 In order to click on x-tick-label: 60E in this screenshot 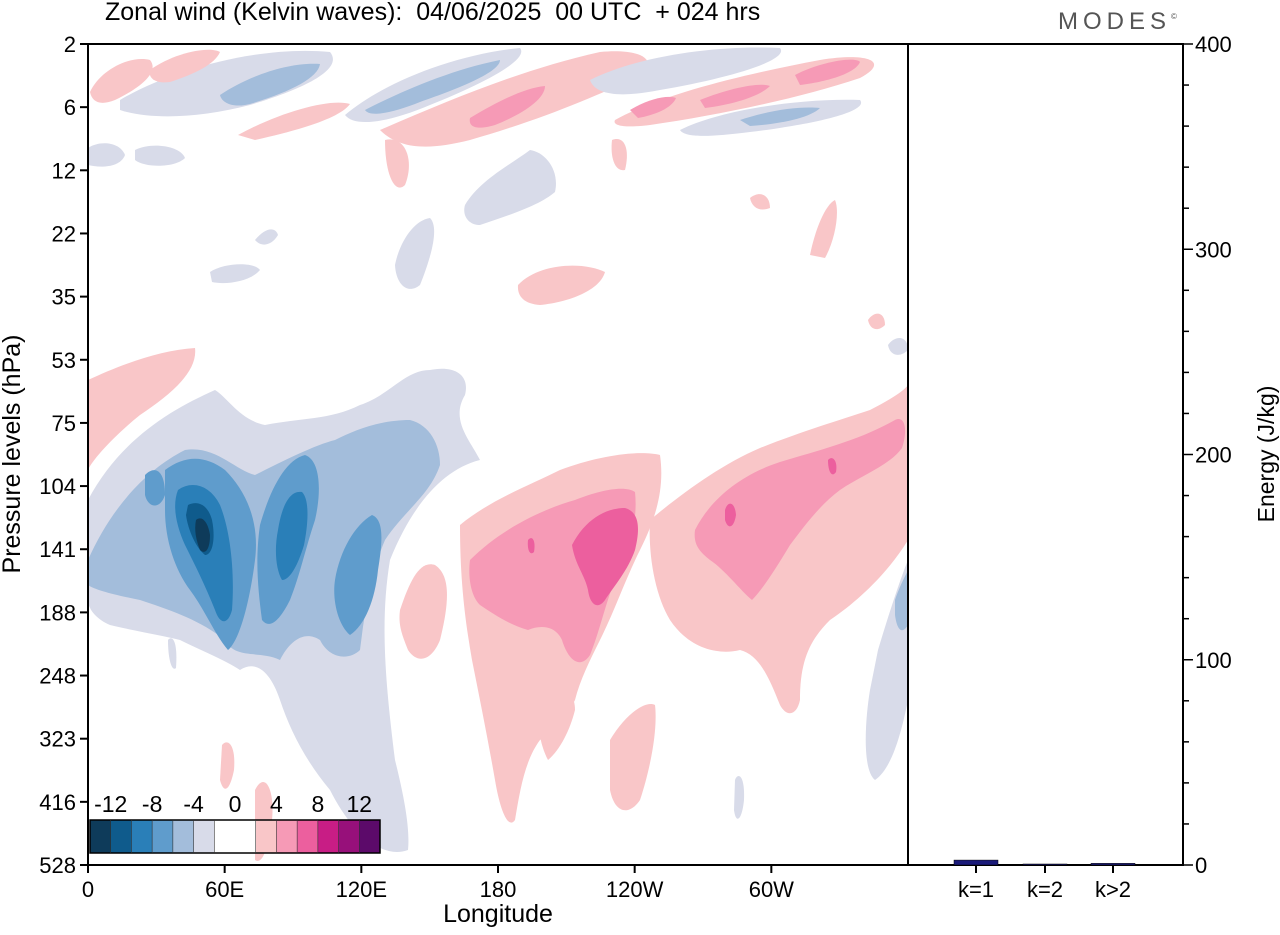, I will do `click(224, 889)`.